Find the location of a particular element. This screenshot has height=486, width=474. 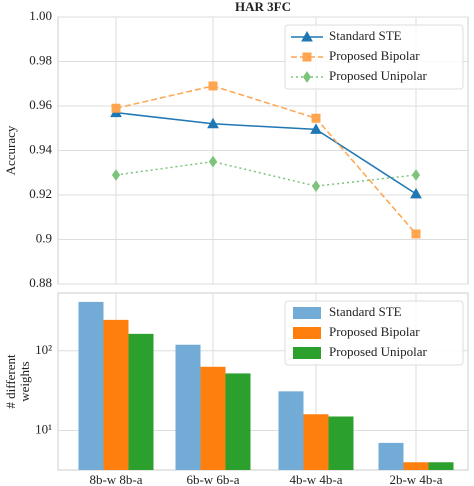

y-tick-label: 0.96 is located at coordinates (40, 104).